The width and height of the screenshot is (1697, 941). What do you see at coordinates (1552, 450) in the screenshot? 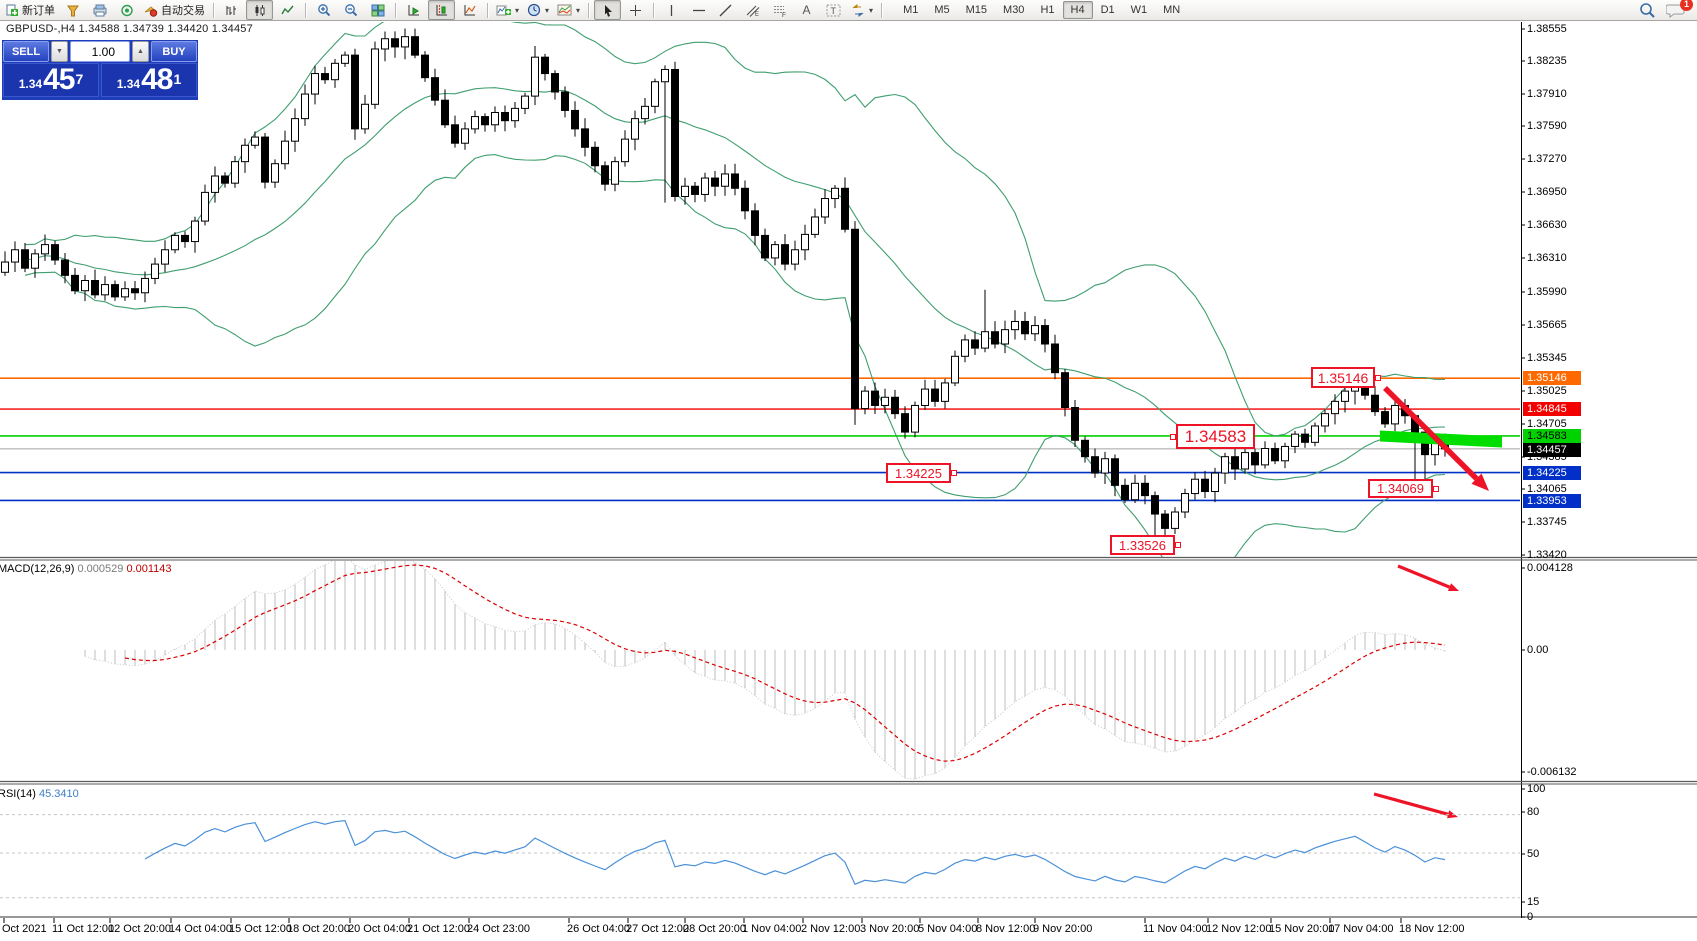
I see `price-tag-1.34457: 1.34457` at bounding box center [1552, 450].